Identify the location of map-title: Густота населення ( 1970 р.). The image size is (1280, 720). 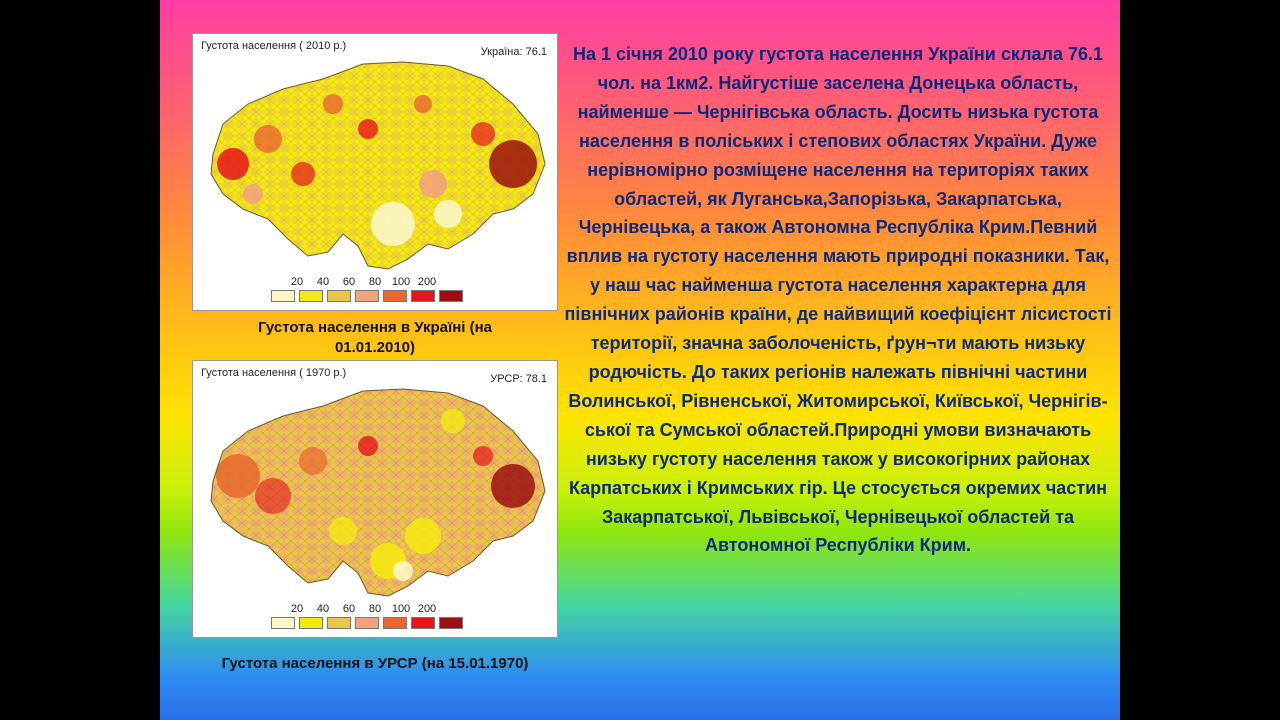
(274, 373).